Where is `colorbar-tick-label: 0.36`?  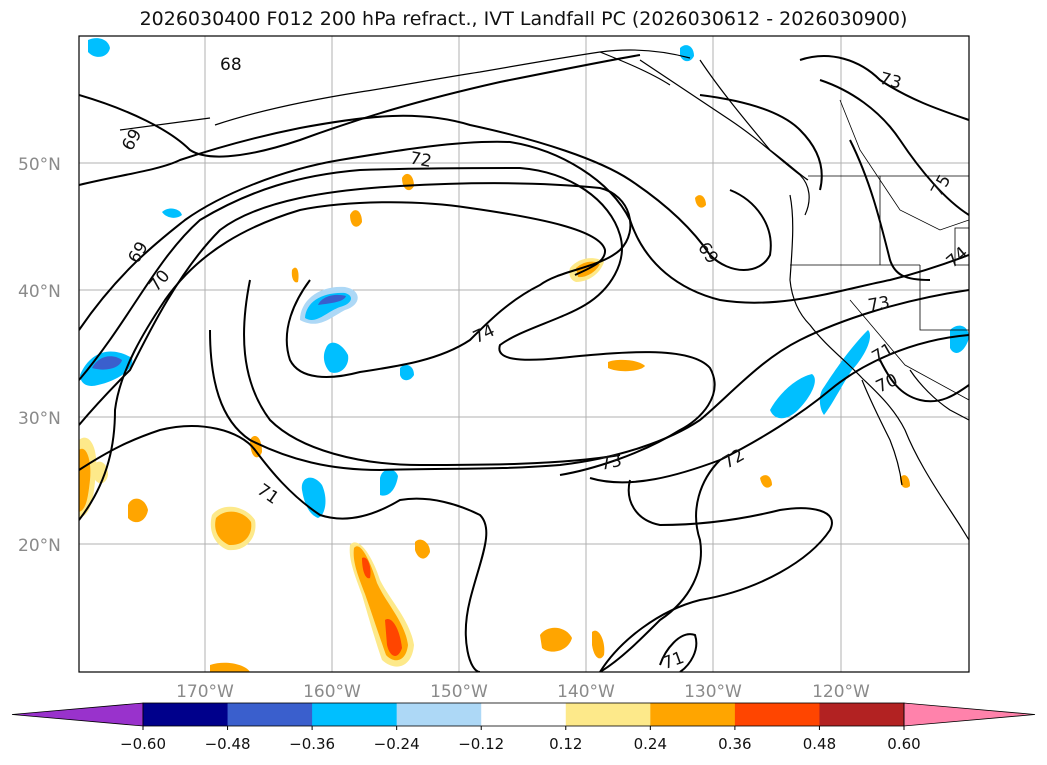 colorbar-tick-label: 0.36 is located at coordinates (734, 744).